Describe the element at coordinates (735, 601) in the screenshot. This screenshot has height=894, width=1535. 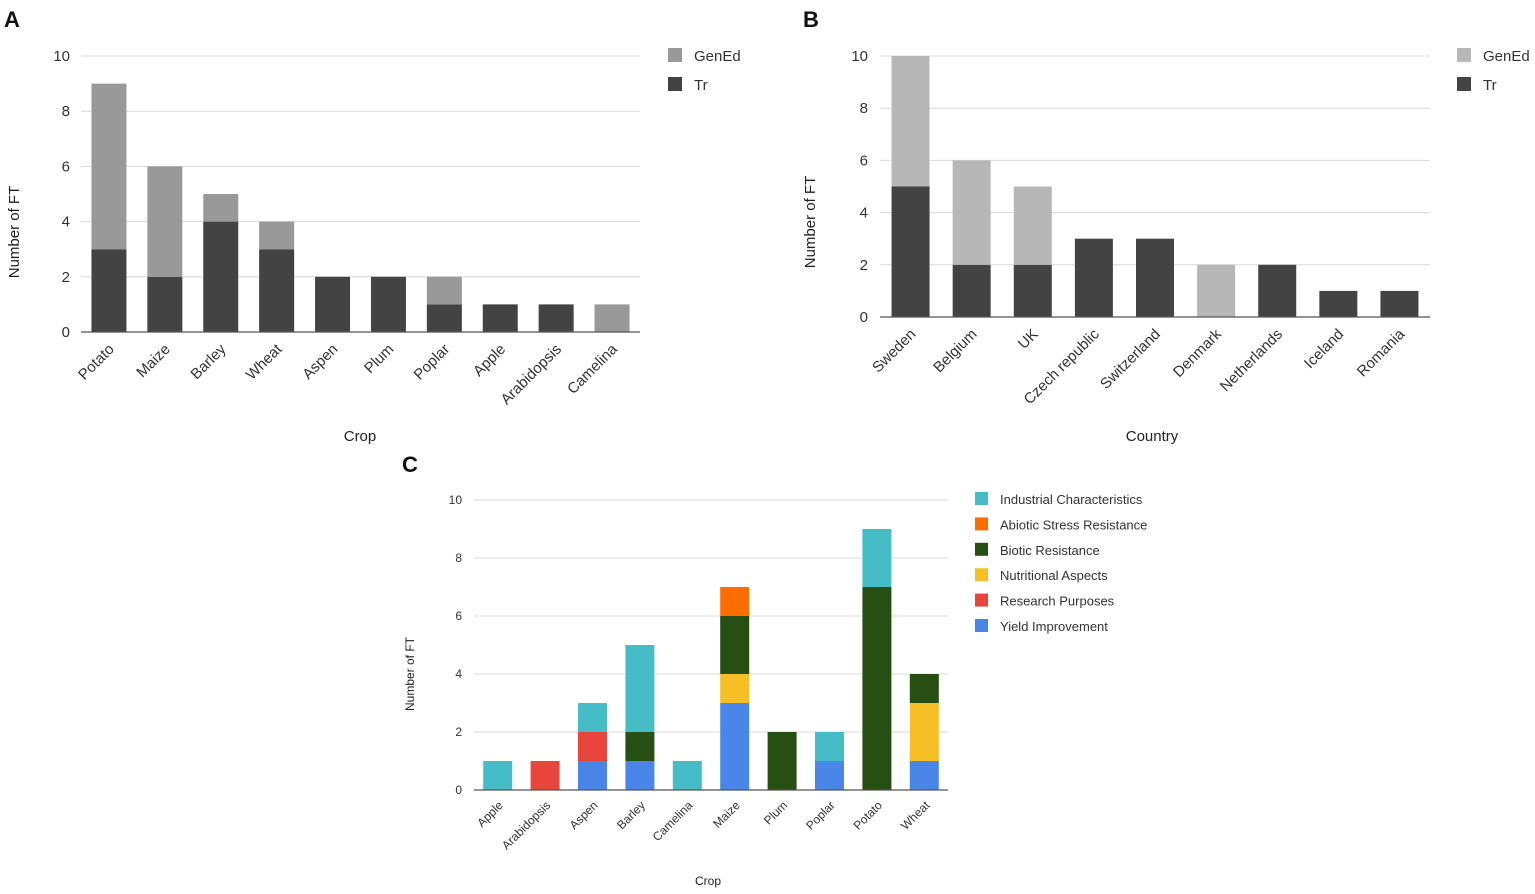
I see `bar-abiotic-stress-resistance` at that location.